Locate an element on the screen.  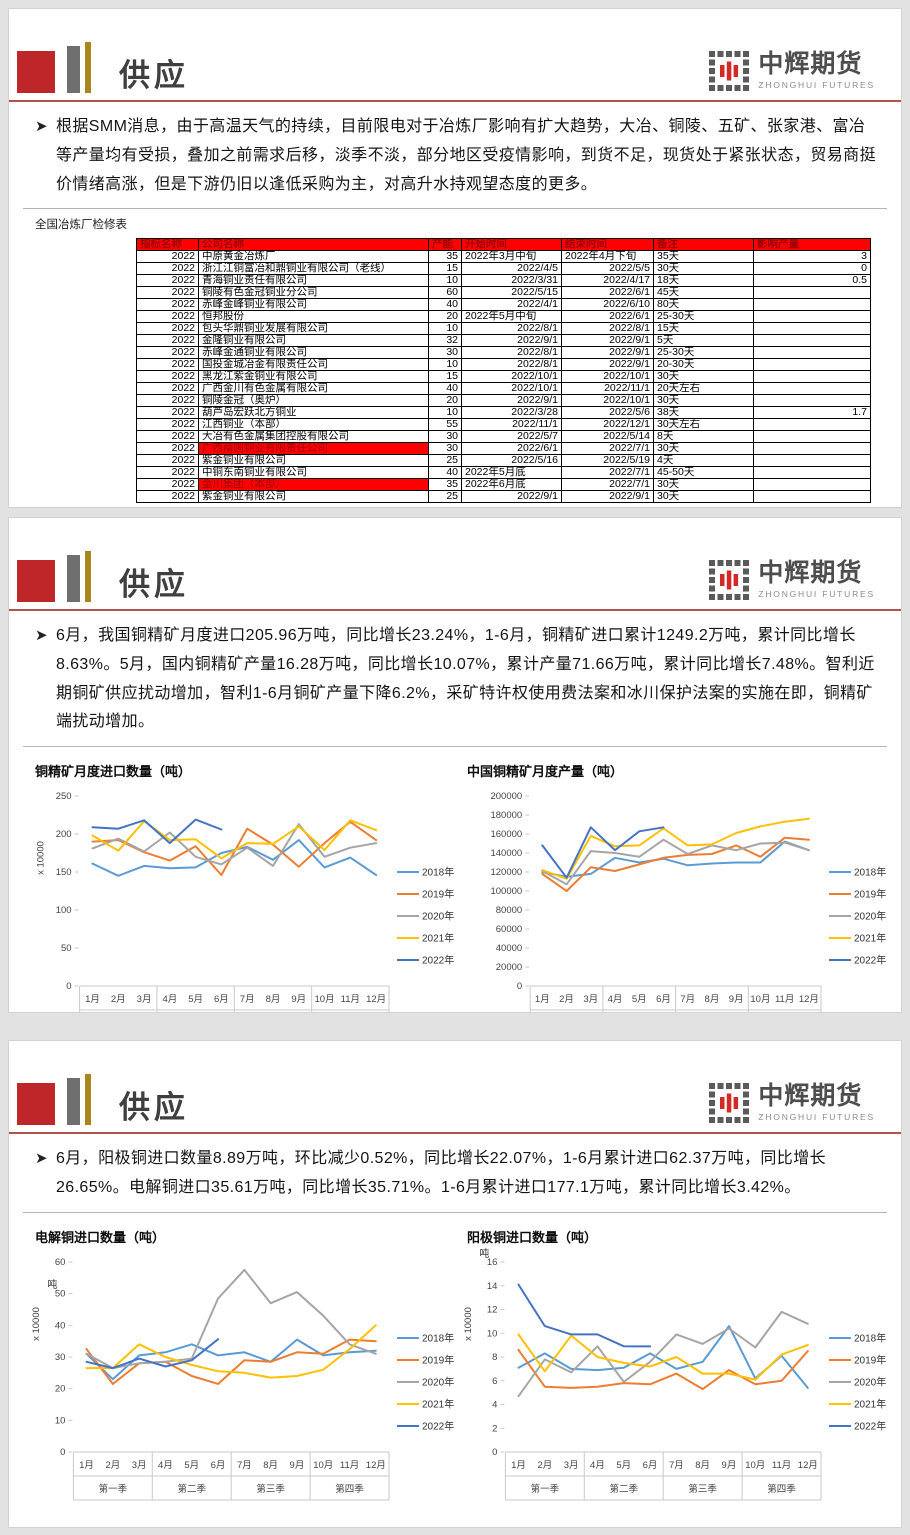
svg-text: 6月 is located at coordinates (663, 999).